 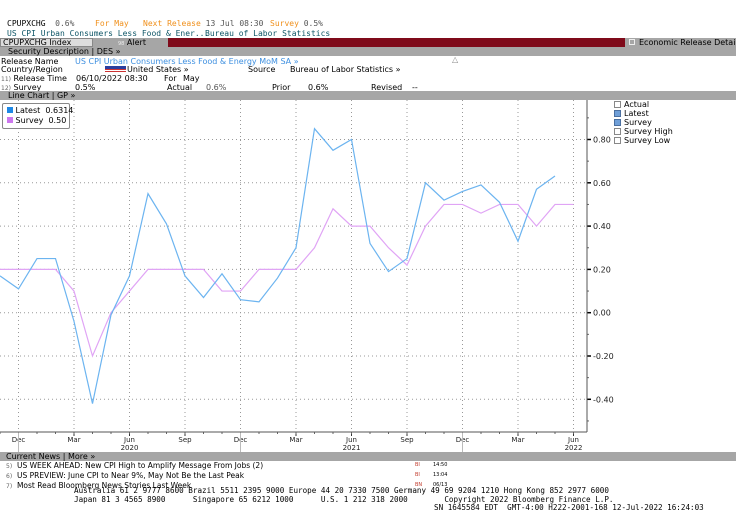 I want to click on release-time-row: 11) Release Time, so click(x=34, y=78).